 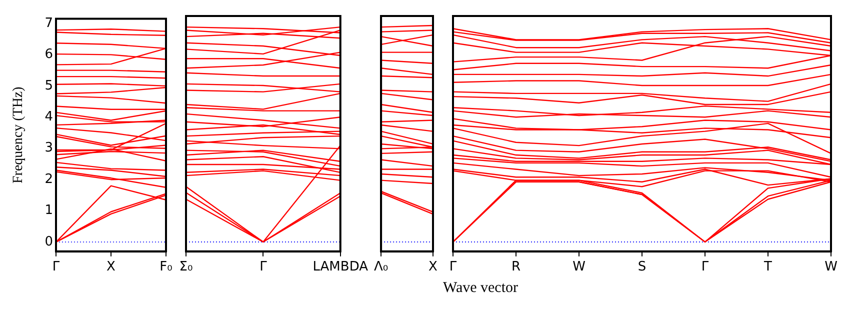 What do you see at coordinates (48, 210) in the screenshot?
I see `y-tick-label: 1` at bounding box center [48, 210].